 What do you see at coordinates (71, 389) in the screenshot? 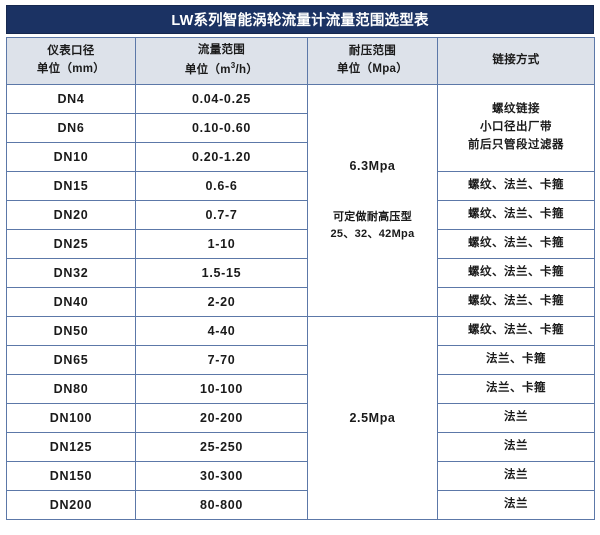
I see `cell-diameter: DN80` at bounding box center [71, 389].